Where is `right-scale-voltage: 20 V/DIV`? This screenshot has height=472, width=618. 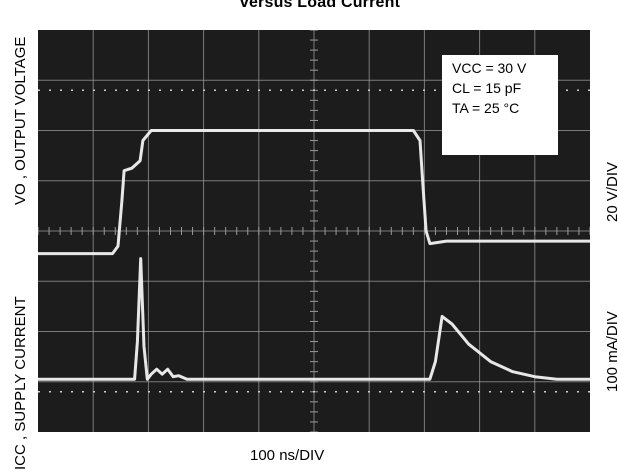 right-scale-voltage: 20 V/DIV is located at coordinates (611, 191).